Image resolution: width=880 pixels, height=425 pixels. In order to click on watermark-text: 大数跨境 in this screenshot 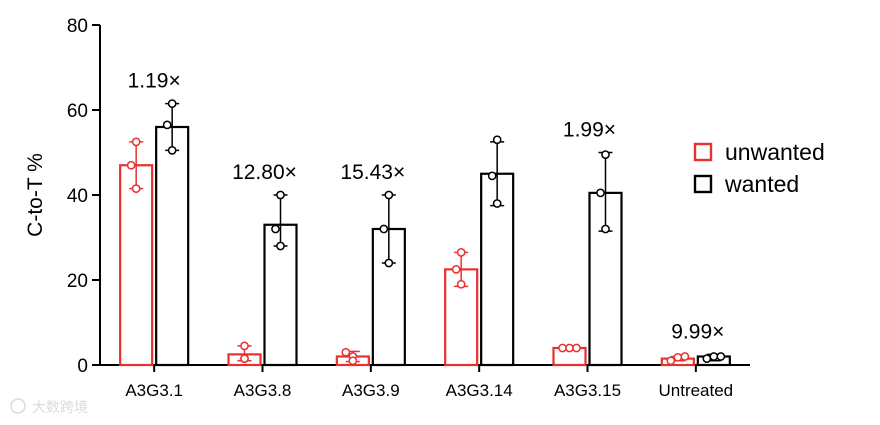, I will do `click(60, 408)`.